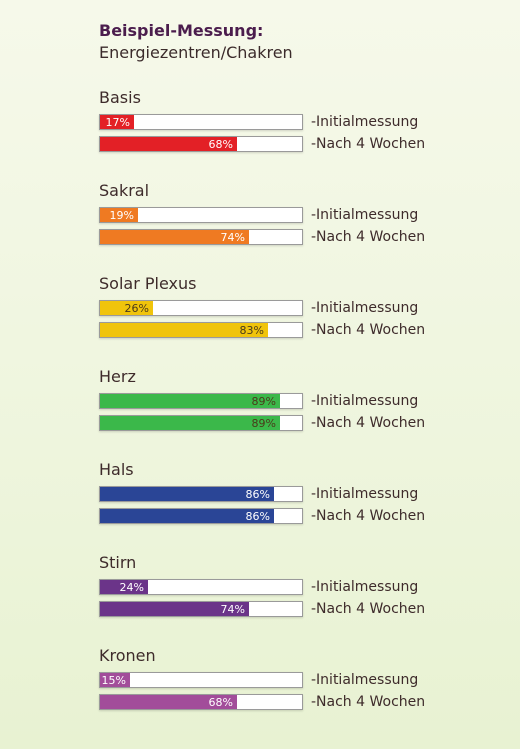  I want to click on bar: 15%, so click(115, 680).